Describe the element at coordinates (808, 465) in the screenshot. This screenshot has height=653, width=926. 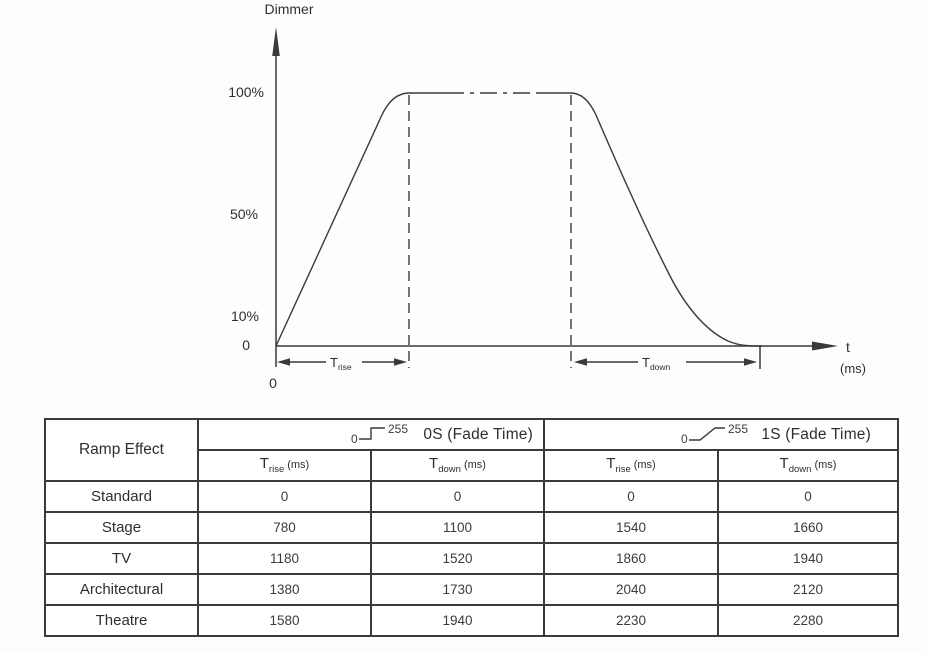
I see `subcol-tdown-1s: Tdown (ms)` at that location.